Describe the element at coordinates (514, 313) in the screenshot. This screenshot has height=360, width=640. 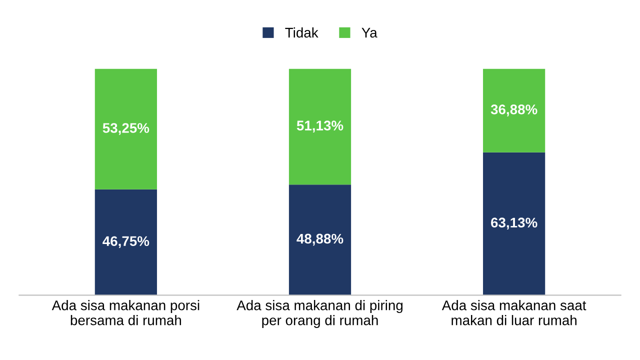
I see `x-tick-label: Ada sisa makanan saat makan di luar rumah` at that location.